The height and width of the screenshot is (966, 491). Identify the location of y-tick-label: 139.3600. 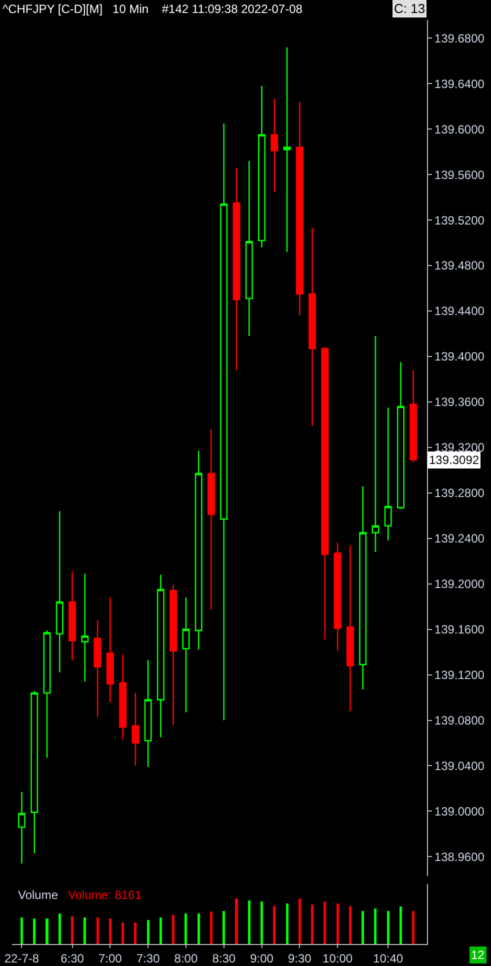
(459, 402).